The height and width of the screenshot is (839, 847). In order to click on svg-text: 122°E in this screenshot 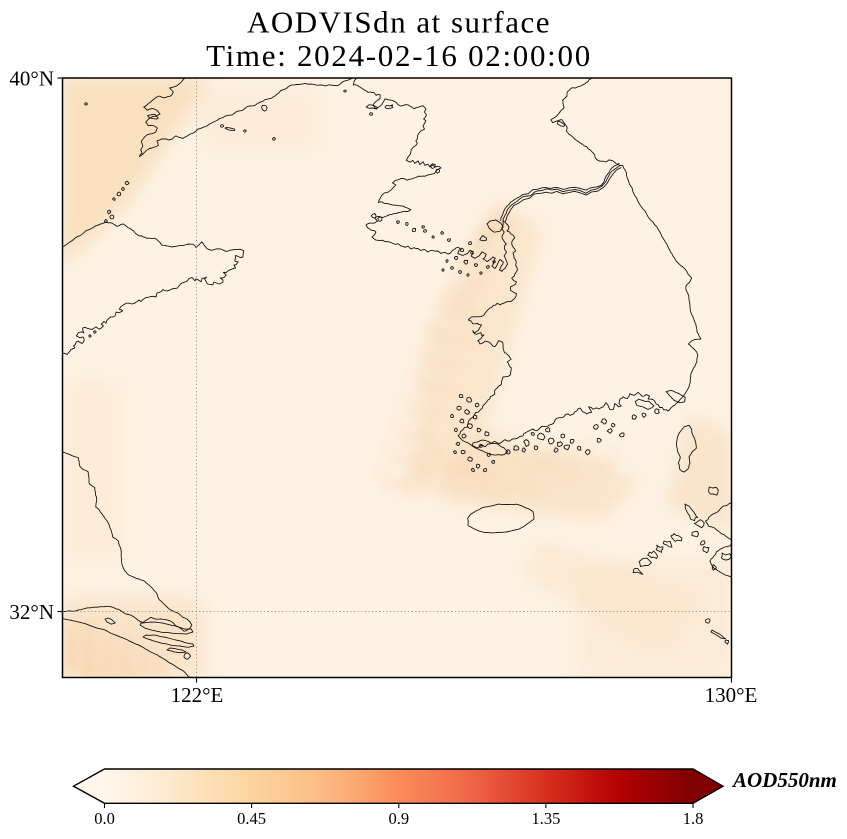, I will do `click(197, 695)`.